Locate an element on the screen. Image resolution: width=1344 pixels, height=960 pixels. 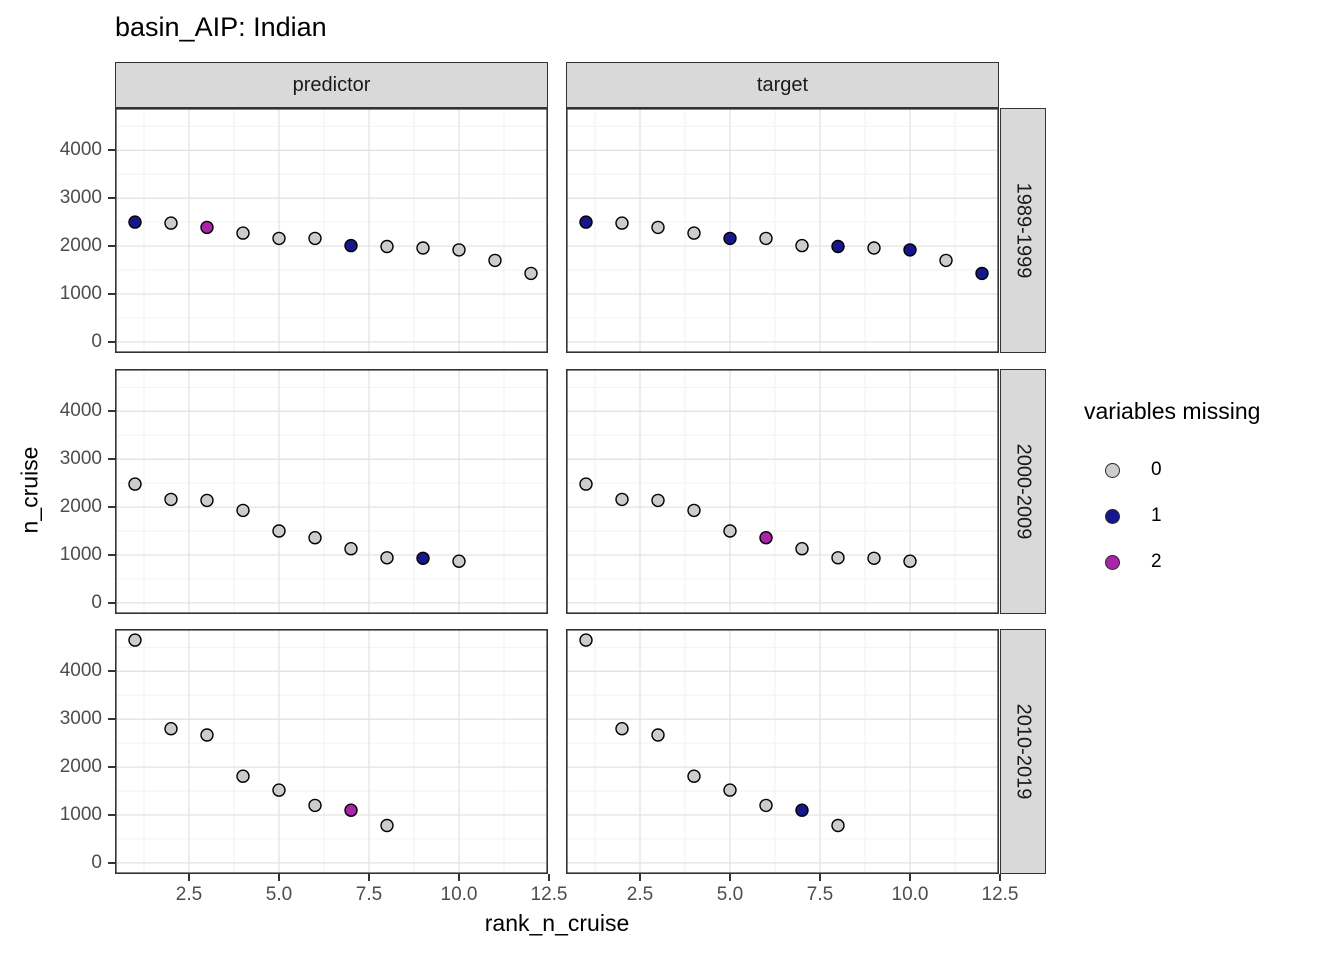
facet-panel-r1-c0 is located at coordinates (331, 491).